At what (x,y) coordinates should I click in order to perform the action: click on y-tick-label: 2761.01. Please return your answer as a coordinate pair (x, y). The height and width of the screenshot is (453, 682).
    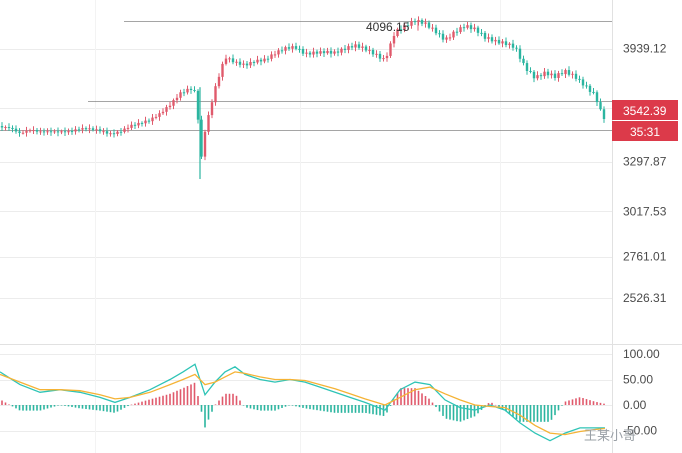
    Looking at the image, I should click on (645, 257).